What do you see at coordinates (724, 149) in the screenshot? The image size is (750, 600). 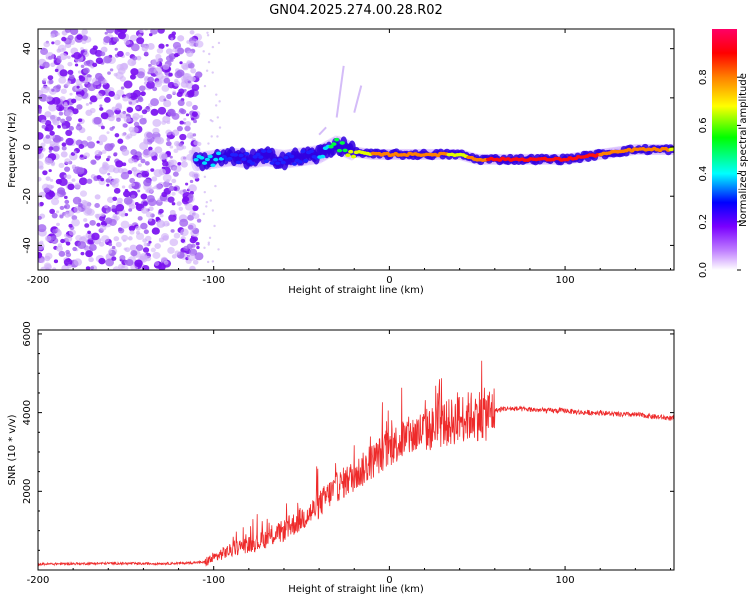 I see `colorbar-gradient` at bounding box center [724, 149].